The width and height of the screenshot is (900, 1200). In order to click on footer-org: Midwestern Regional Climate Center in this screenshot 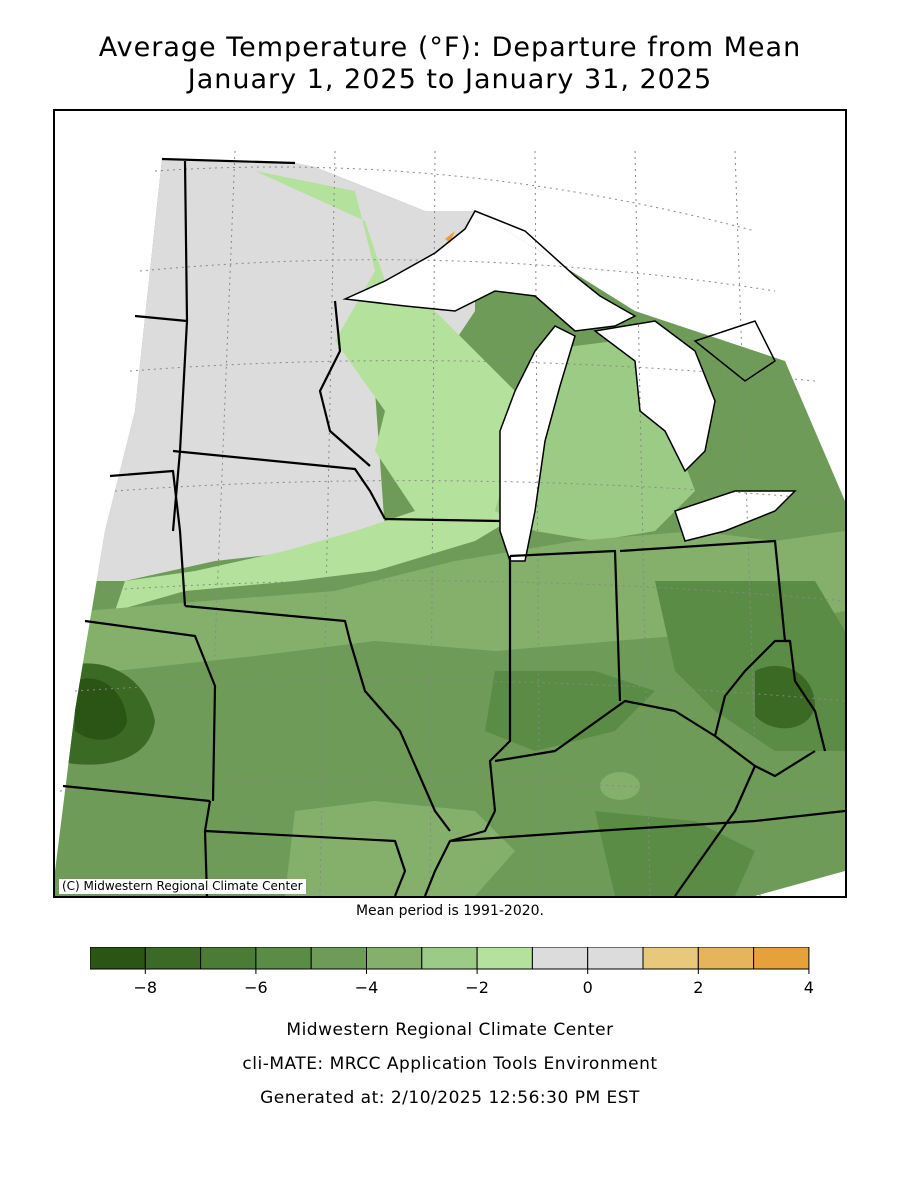, I will do `click(450, 1030)`.